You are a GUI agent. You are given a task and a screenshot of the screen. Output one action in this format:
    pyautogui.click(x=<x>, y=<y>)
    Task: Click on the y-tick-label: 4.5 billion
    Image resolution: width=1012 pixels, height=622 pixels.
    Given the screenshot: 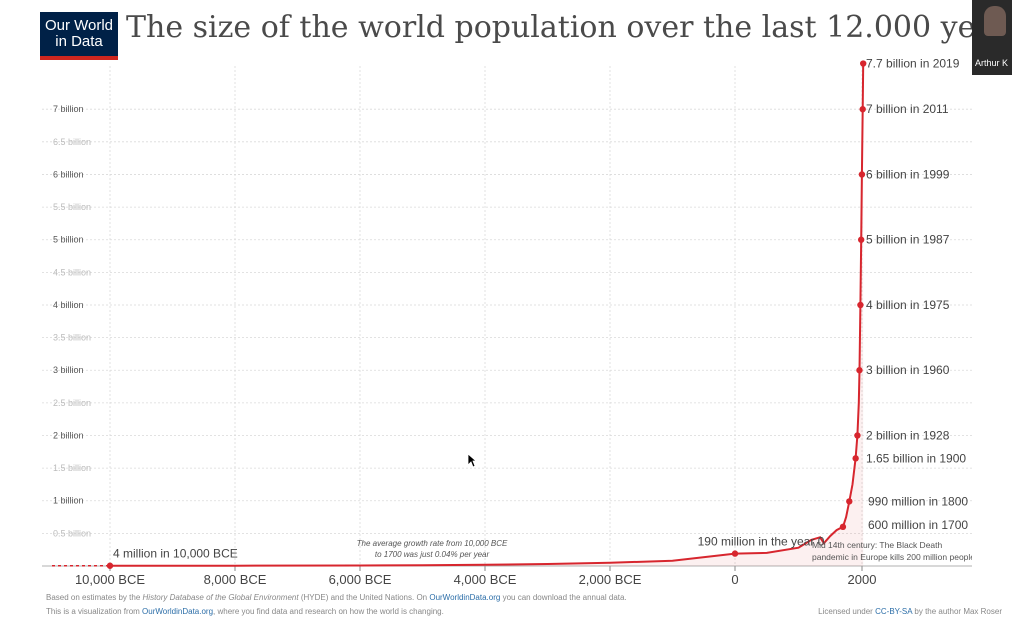 What is the action you would take?
    pyautogui.click(x=72, y=272)
    